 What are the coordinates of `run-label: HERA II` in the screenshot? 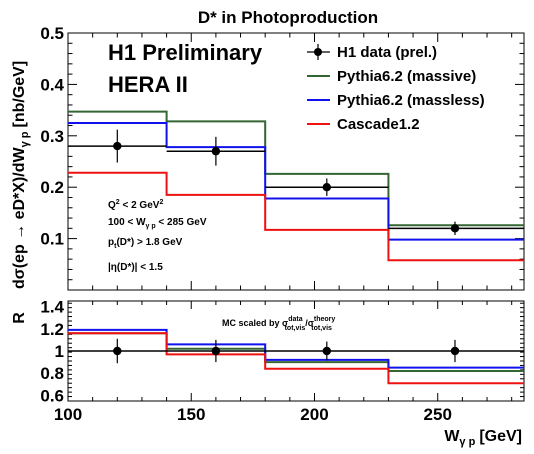 It's located at (148, 84).